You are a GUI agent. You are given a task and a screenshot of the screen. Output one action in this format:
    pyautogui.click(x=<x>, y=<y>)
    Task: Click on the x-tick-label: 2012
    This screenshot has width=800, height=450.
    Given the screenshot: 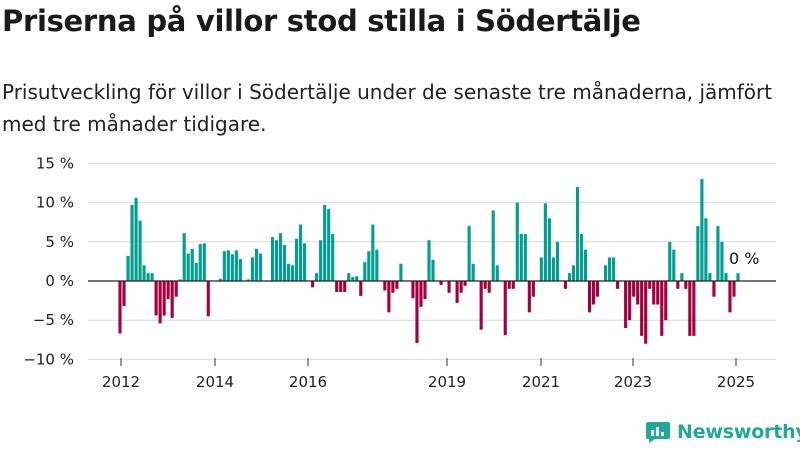 What is the action you would take?
    pyautogui.click(x=121, y=382)
    